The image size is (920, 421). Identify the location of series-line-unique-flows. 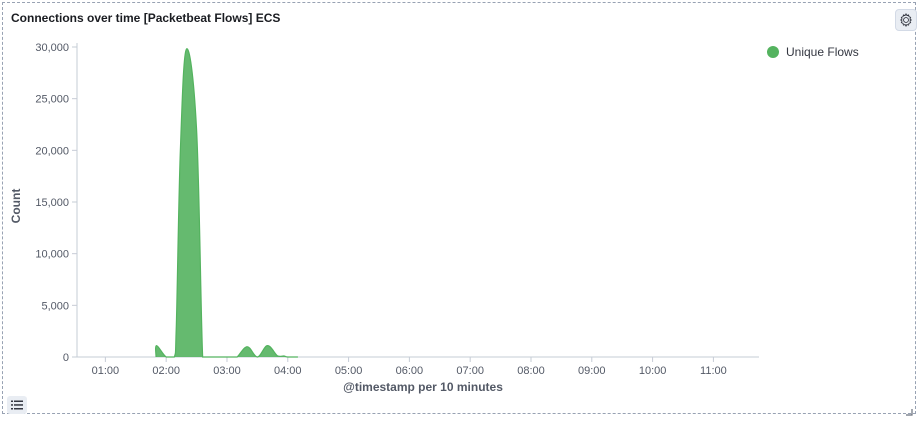
(226, 203).